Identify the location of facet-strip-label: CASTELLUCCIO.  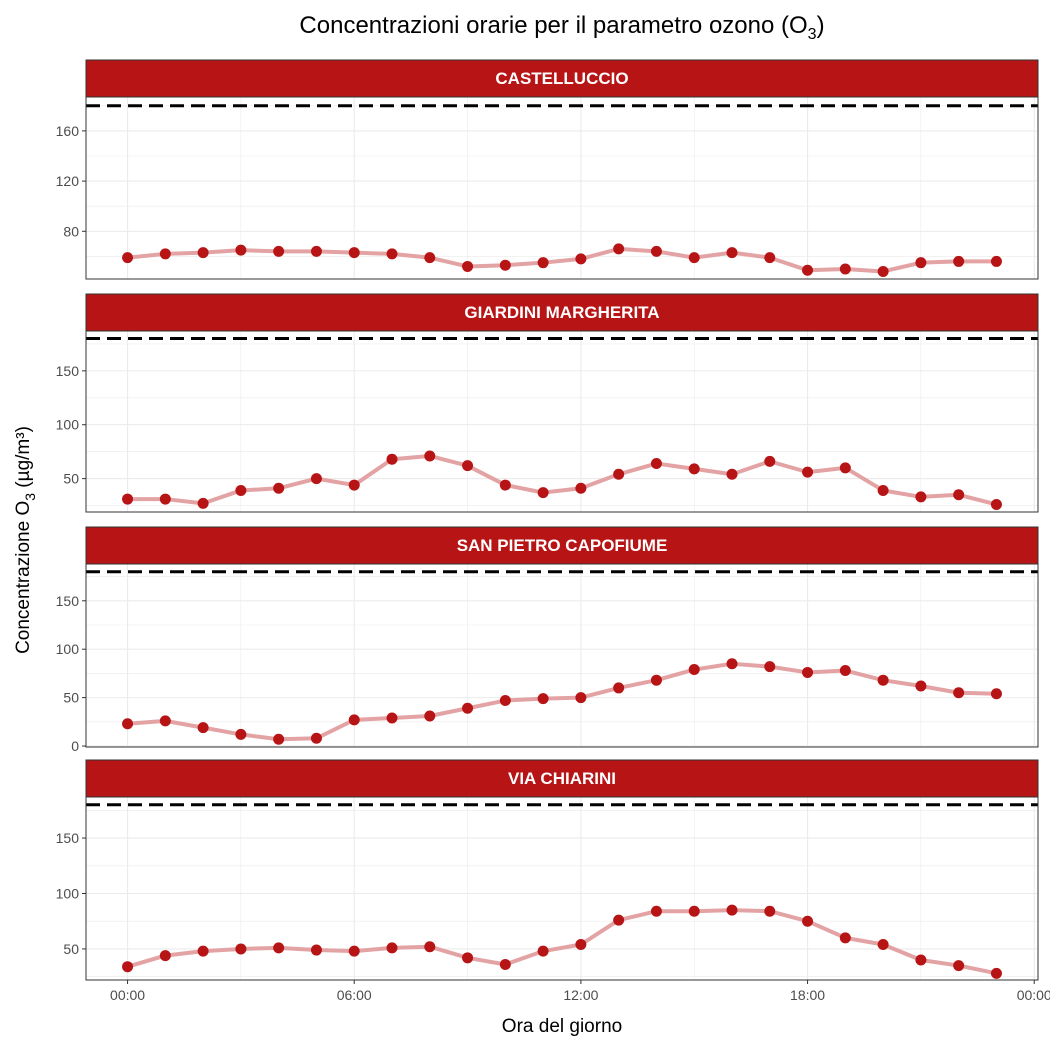
(561, 78).